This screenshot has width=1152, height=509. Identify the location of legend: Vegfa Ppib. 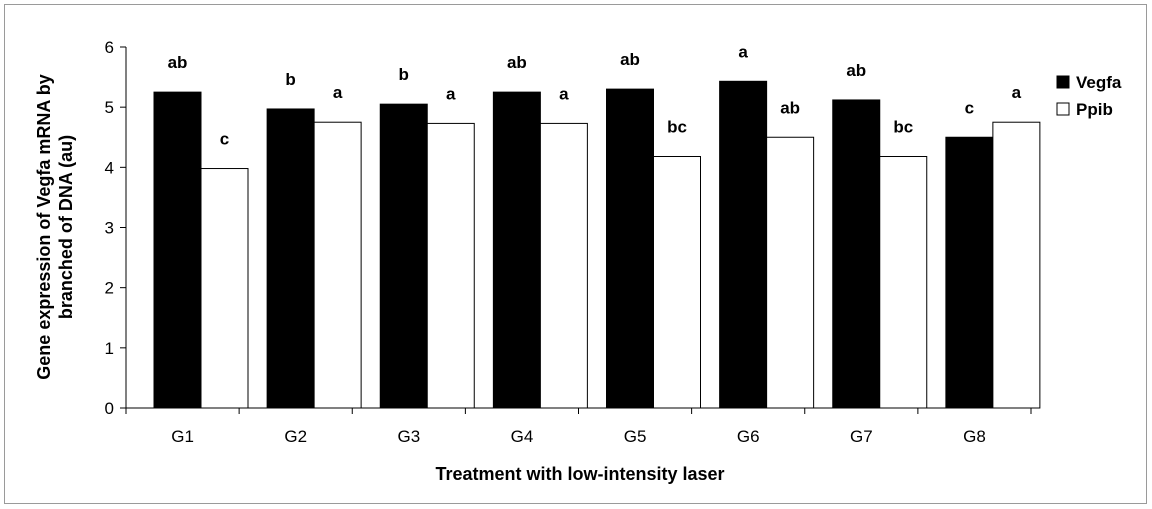
(1089, 96).